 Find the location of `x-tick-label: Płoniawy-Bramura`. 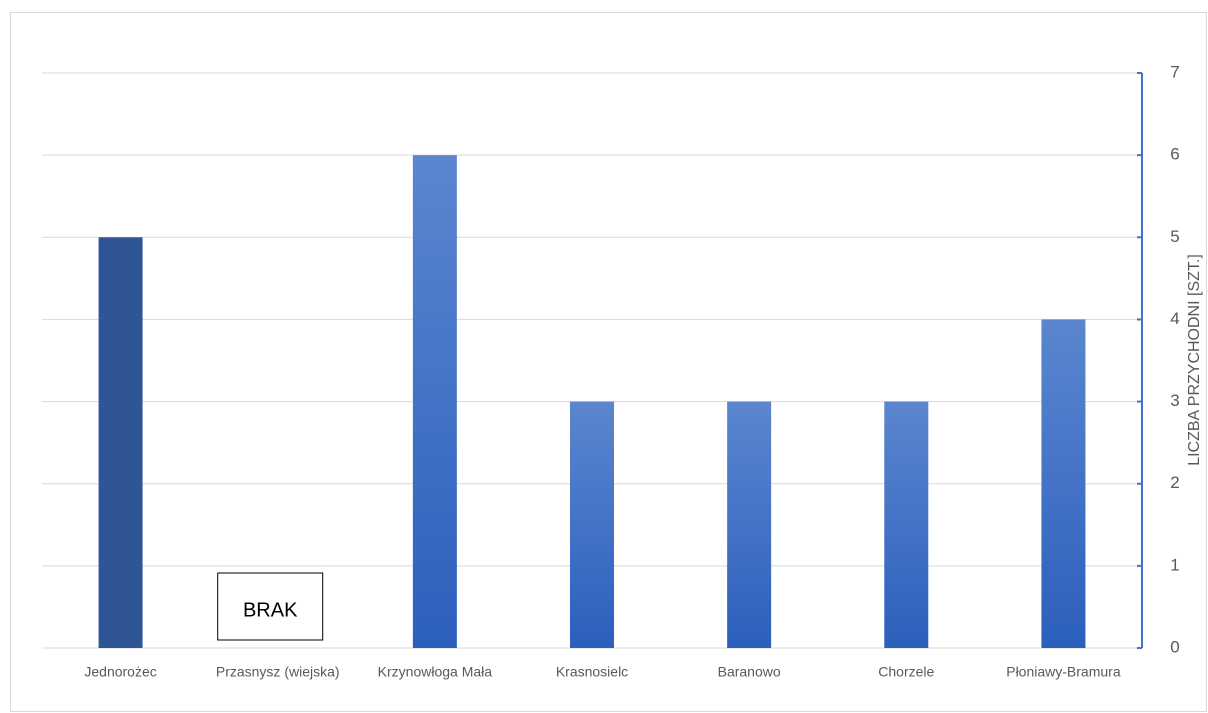

x-tick-label: Płoniawy-Bramura is located at coordinates (1063, 672).